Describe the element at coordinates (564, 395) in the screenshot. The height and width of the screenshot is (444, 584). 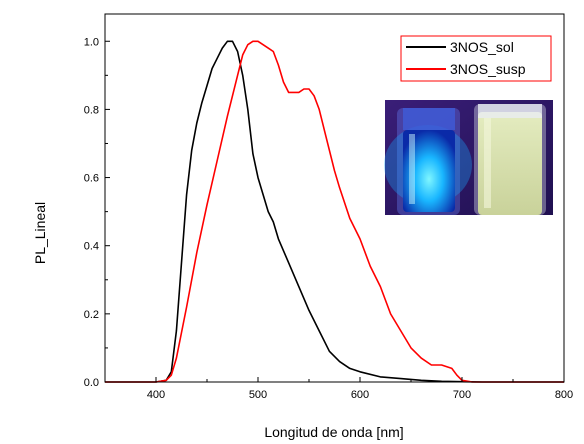
I see `x-tick-label: 800` at that location.